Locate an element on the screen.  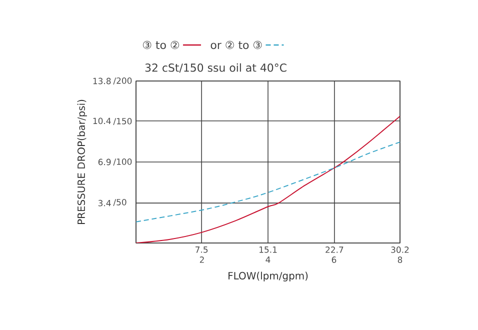
x2-tick-label: 4 is located at coordinates (268, 259).